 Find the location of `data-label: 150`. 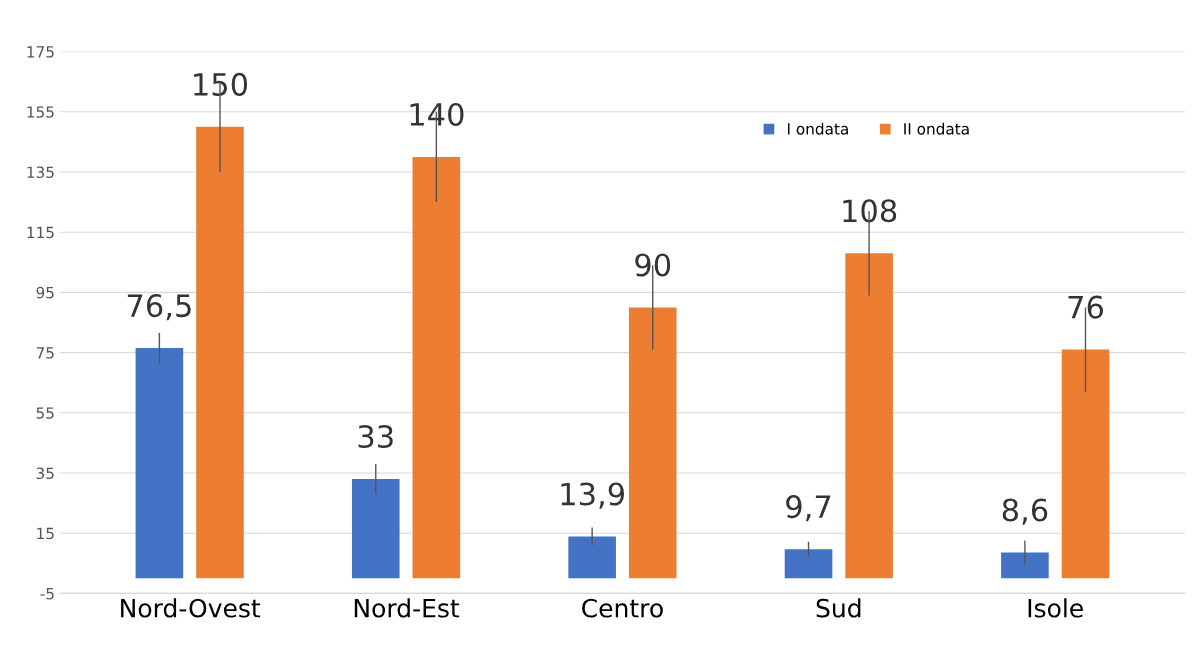

data-label: 150 is located at coordinates (221, 84).